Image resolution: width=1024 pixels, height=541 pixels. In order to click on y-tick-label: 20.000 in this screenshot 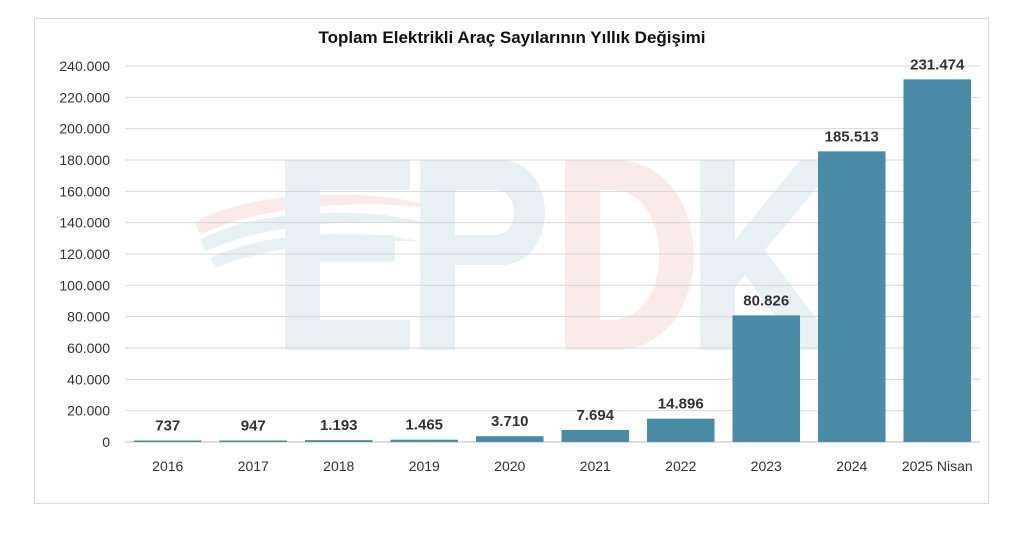, I will do `click(88, 411)`.